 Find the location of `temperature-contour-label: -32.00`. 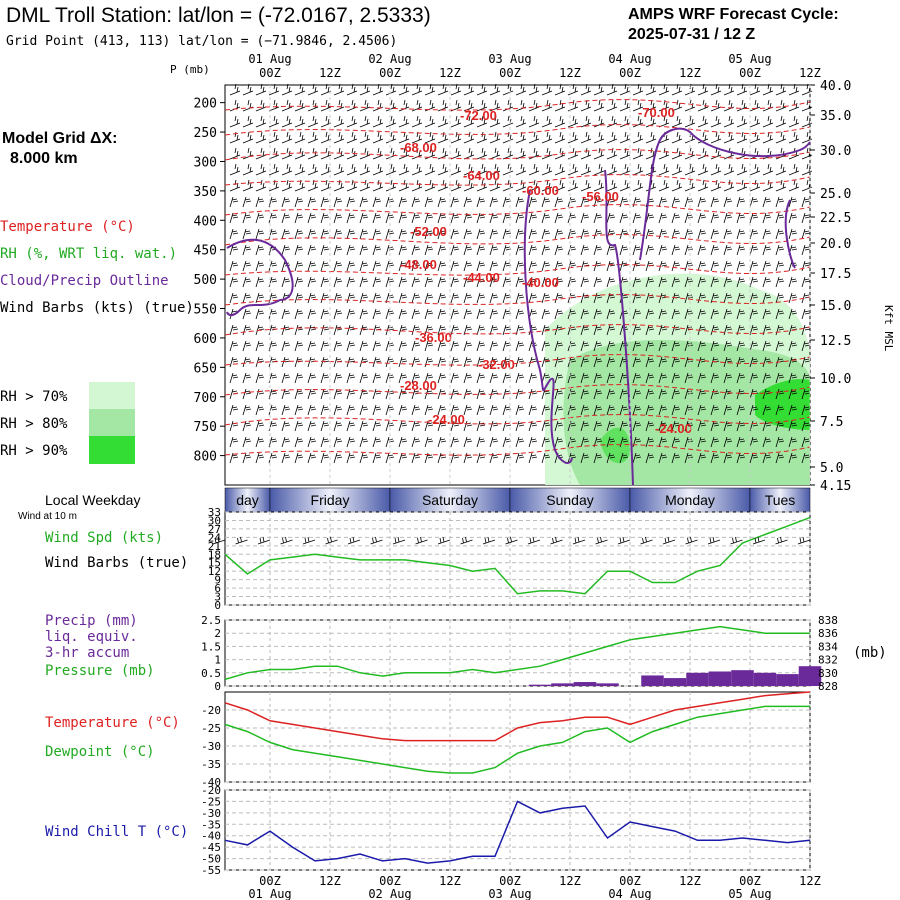

temperature-contour-label: -32.00 is located at coordinates (496, 364).